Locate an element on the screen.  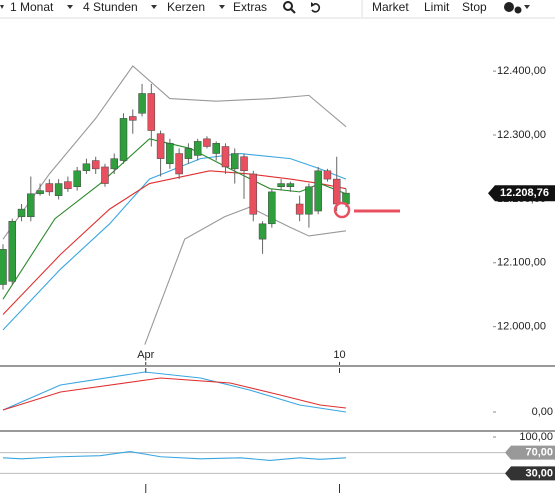
y-tick-label: 12.000,00 is located at coordinates (521, 327).